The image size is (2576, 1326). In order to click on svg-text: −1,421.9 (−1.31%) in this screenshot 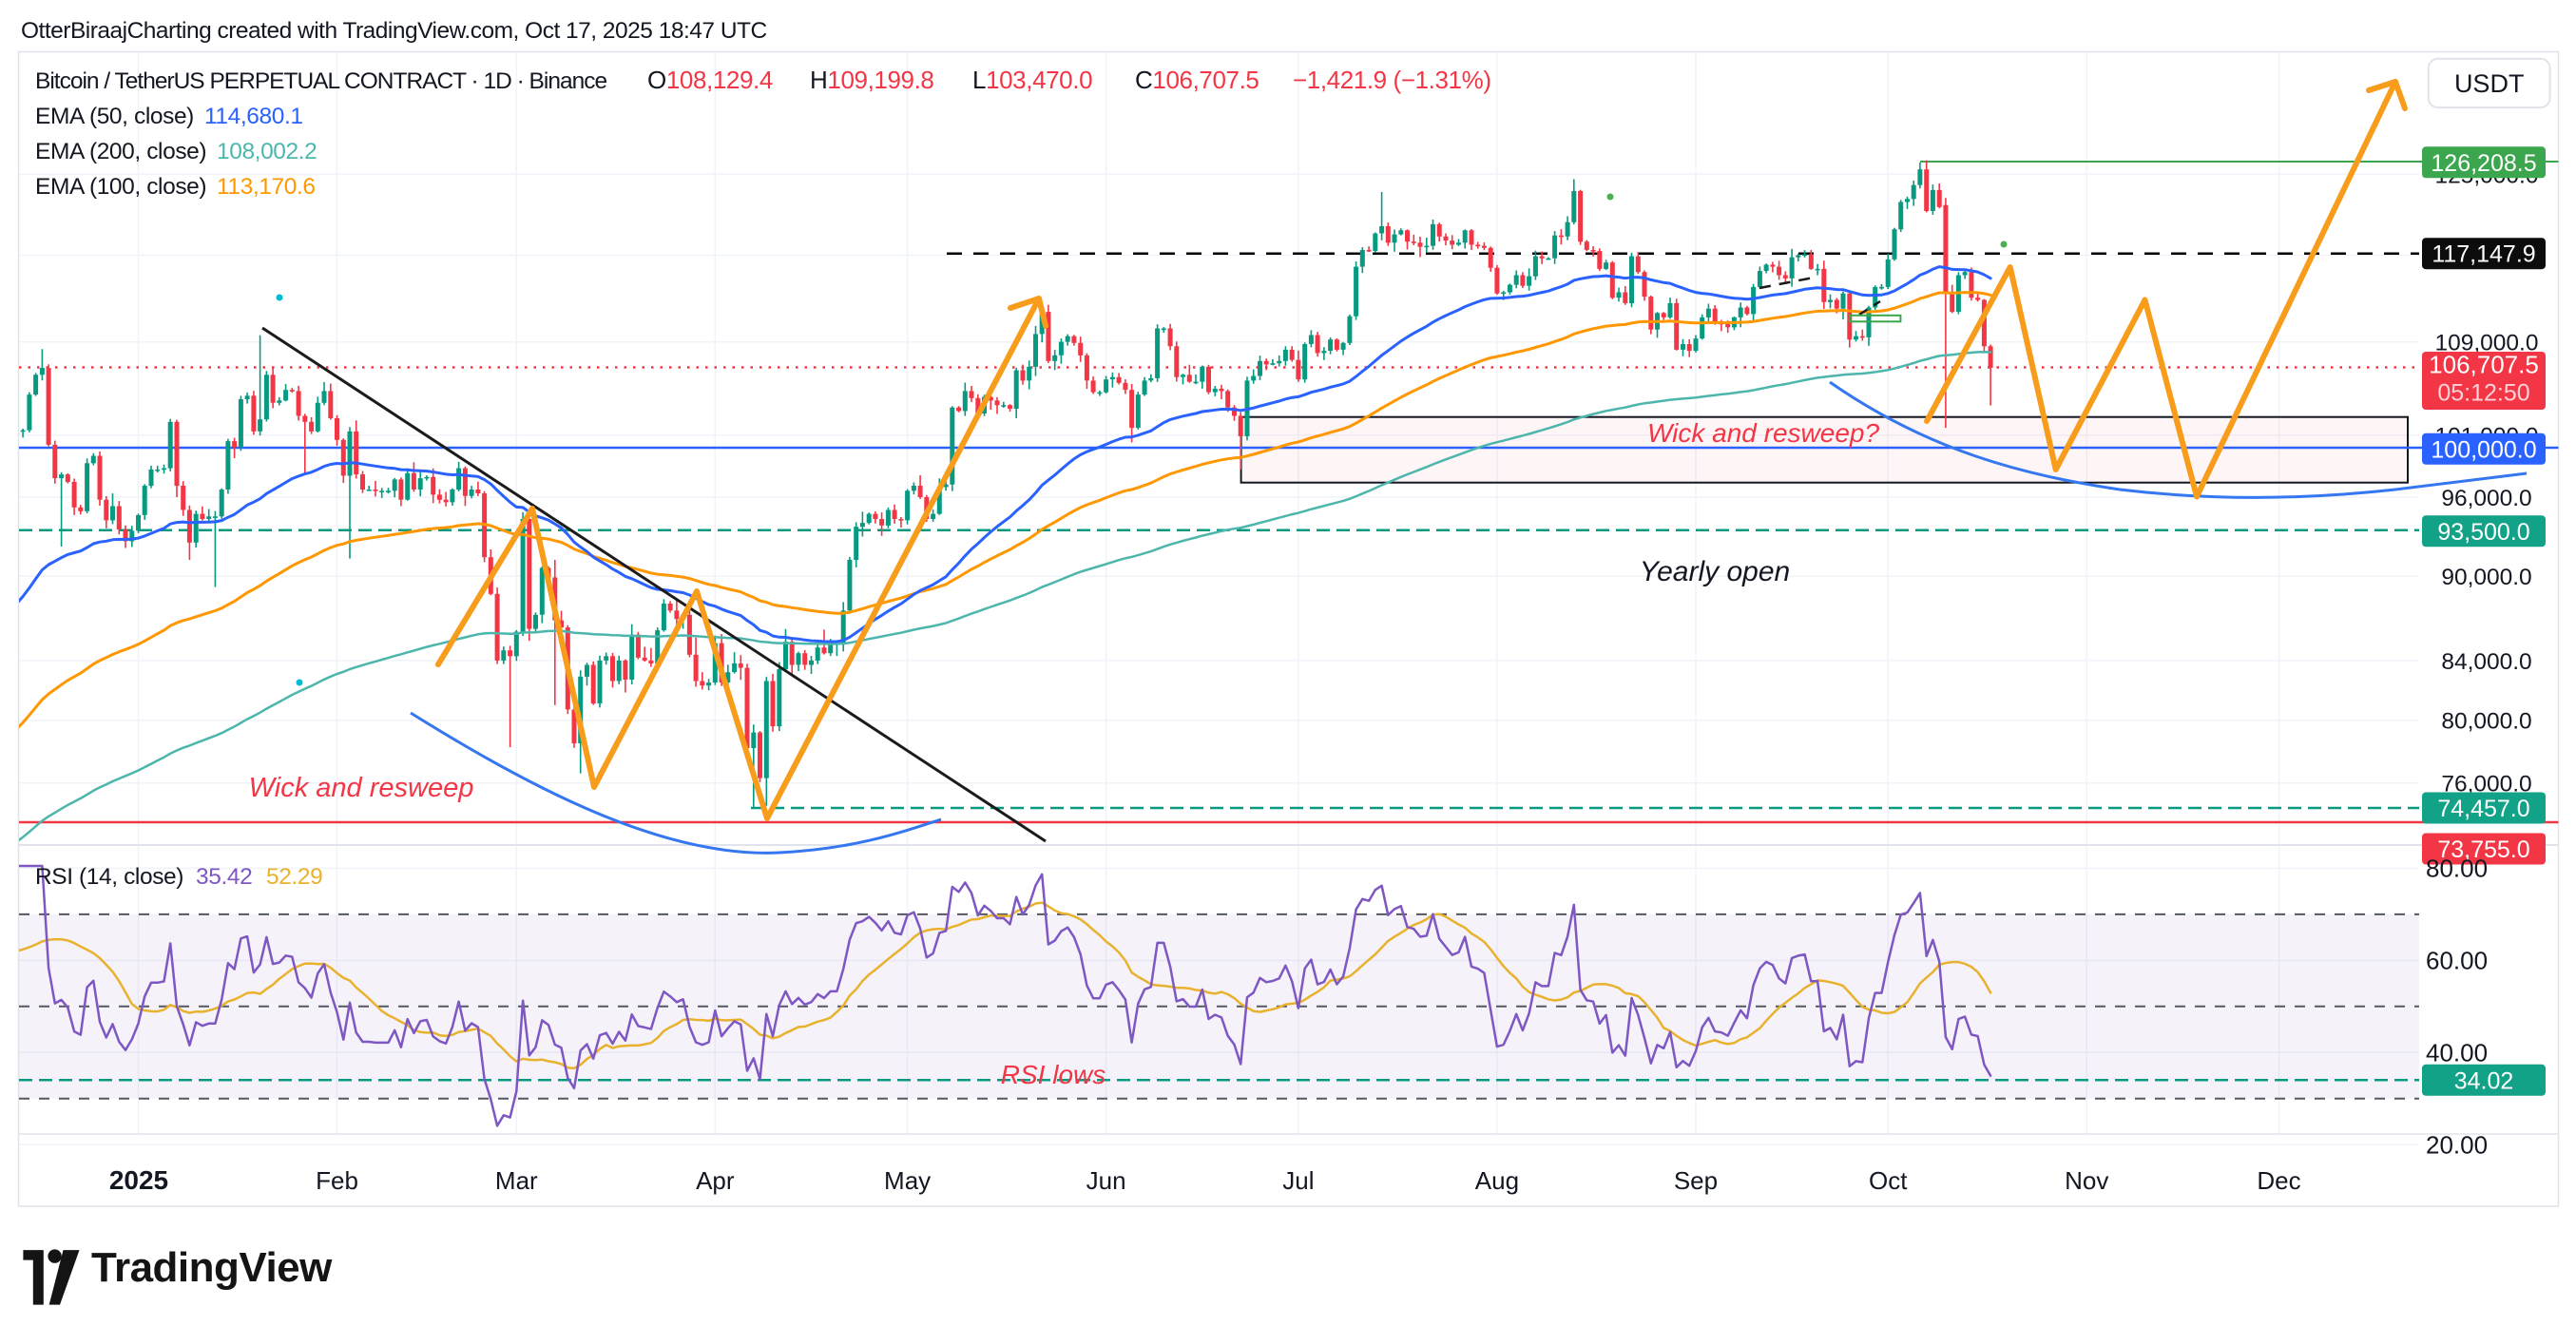, I will do `click(1392, 80)`.